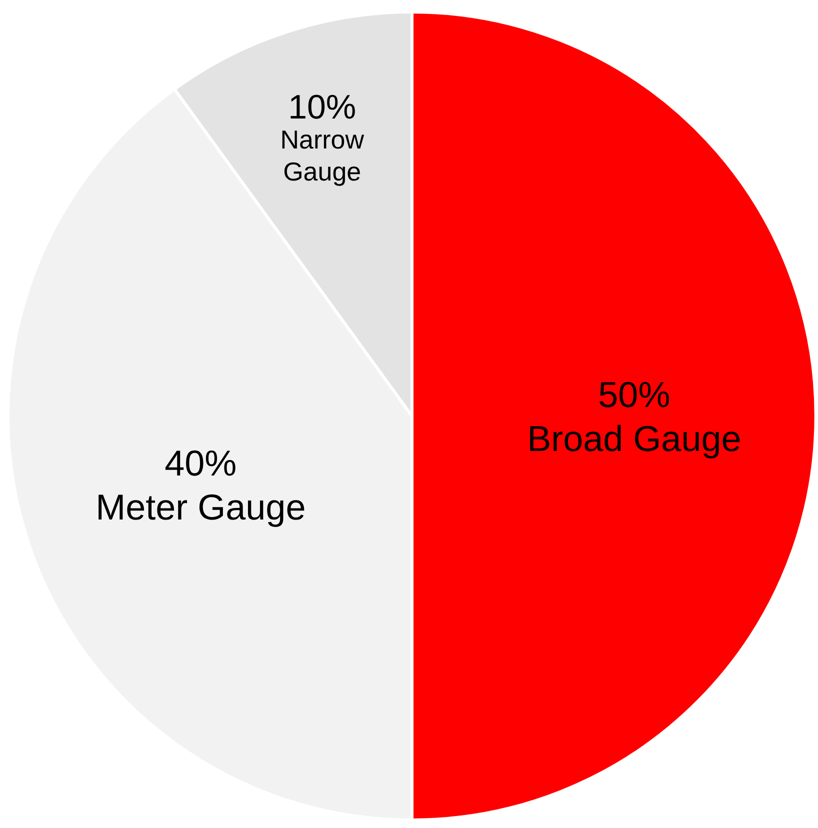 Image resolution: width=818 pixels, height=828 pixels. I want to click on slice-label: Meter Gauge, so click(201, 507).